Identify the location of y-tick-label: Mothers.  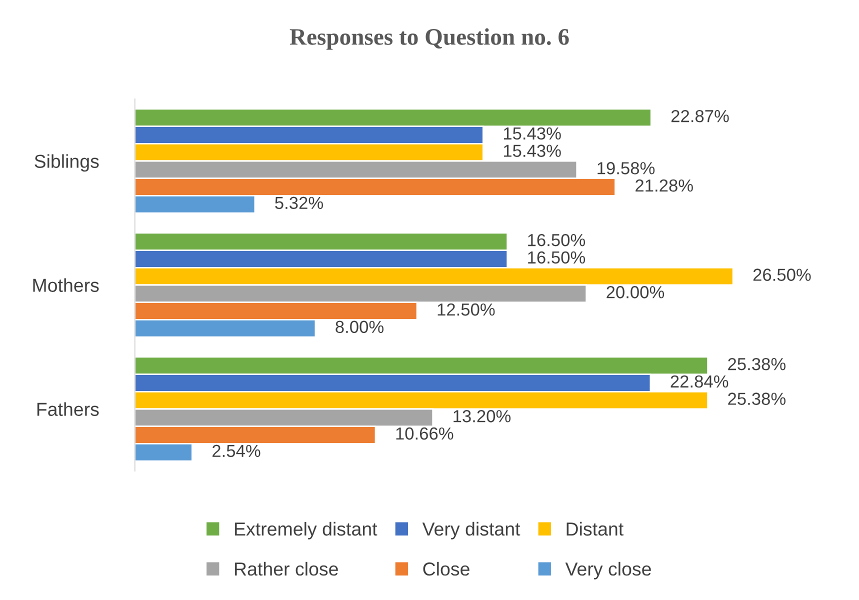
(66, 285).